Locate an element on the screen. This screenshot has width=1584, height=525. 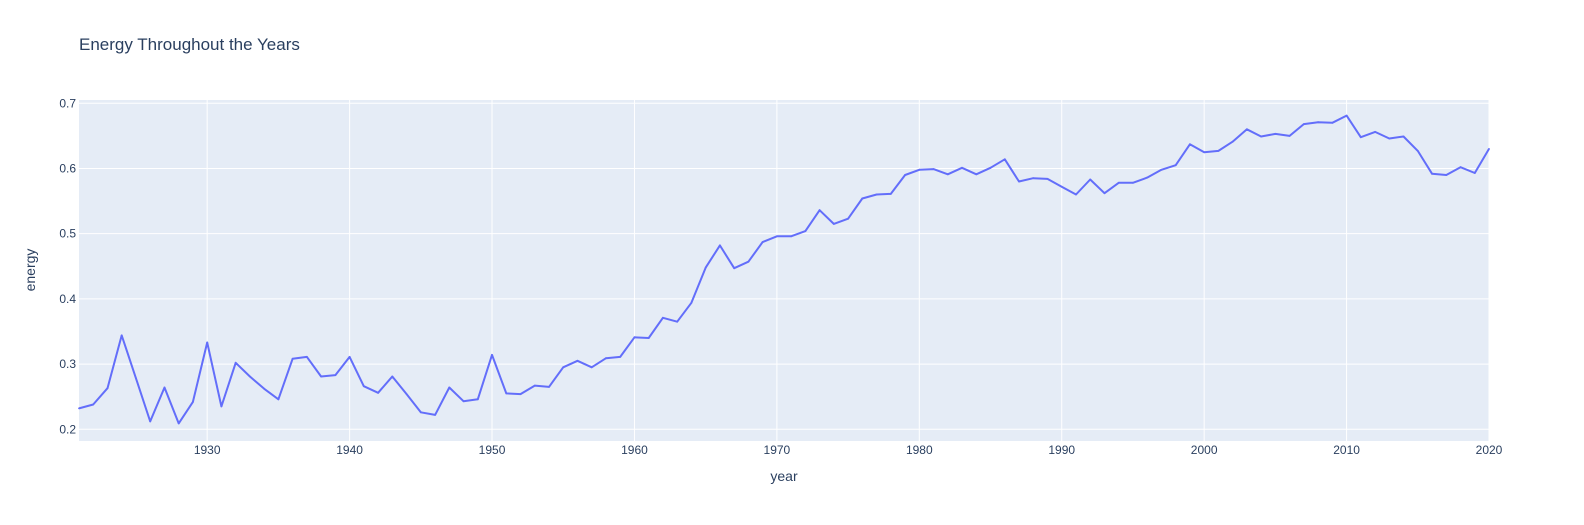
data-point-1925 is located at coordinates (136, 378).